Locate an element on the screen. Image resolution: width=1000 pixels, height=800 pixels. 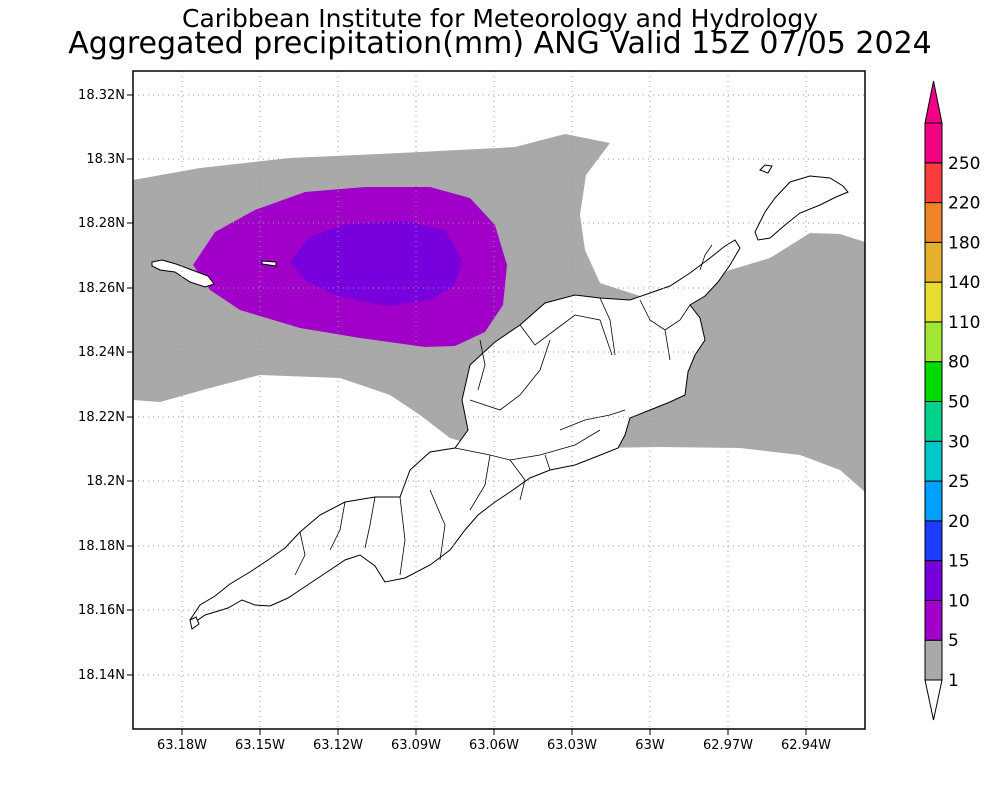
y-tick-label: 18.28N is located at coordinates (101, 223).